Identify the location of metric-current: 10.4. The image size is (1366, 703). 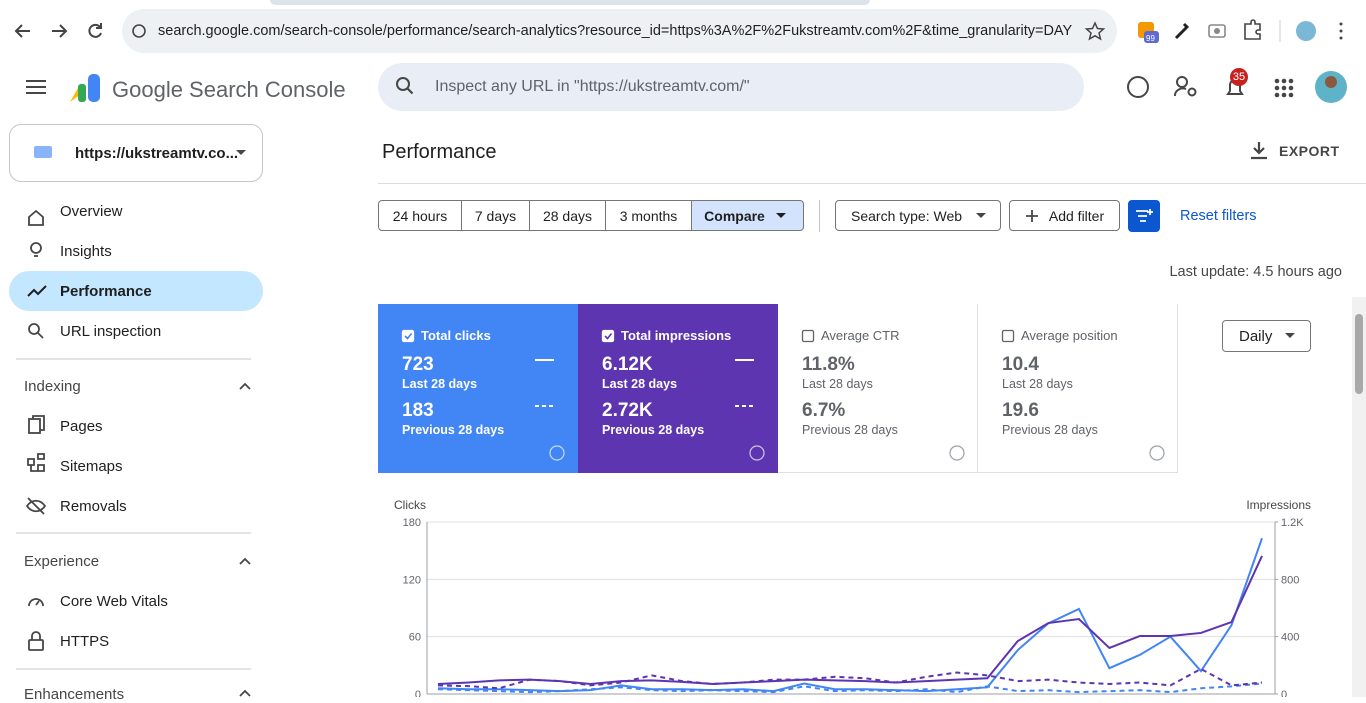
(1020, 364).